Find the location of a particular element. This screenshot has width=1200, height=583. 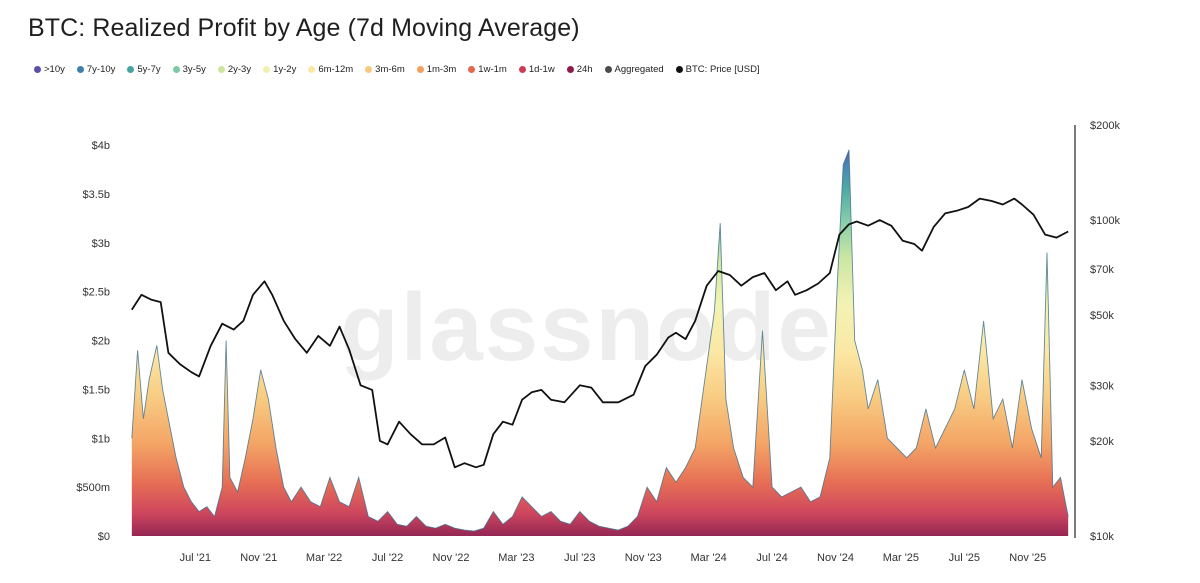

x-tick-label: Jul '22 is located at coordinates (387, 558).